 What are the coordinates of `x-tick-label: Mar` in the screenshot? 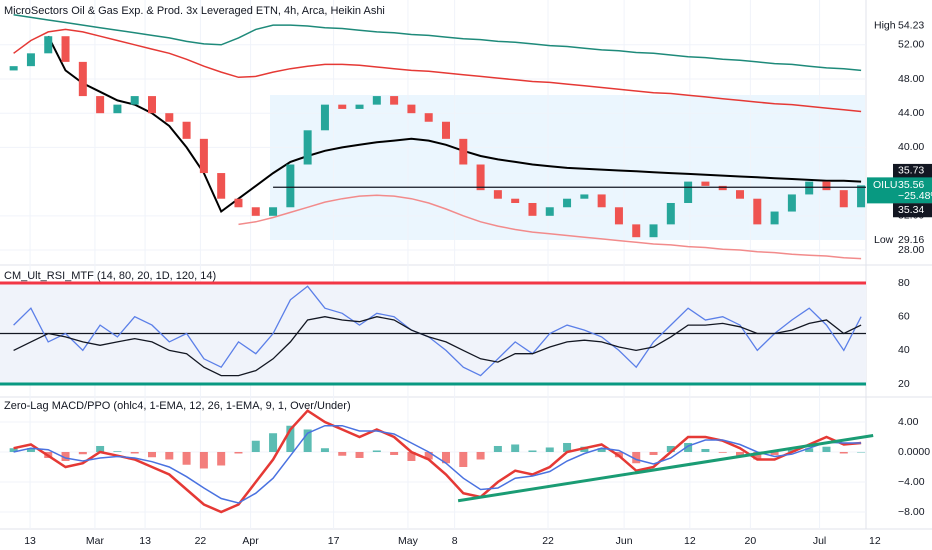 It's located at (95, 541).